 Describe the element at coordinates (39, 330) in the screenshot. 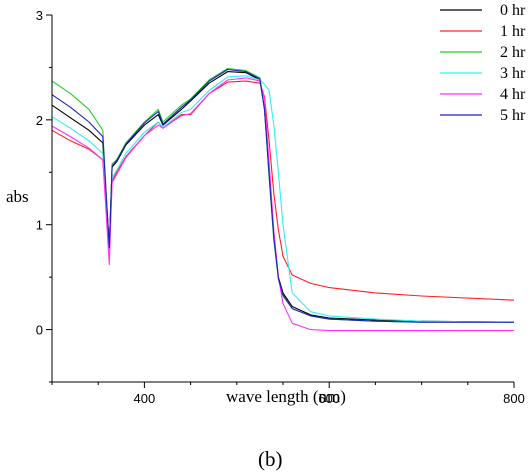

I see `y-tick-label: 0` at that location.